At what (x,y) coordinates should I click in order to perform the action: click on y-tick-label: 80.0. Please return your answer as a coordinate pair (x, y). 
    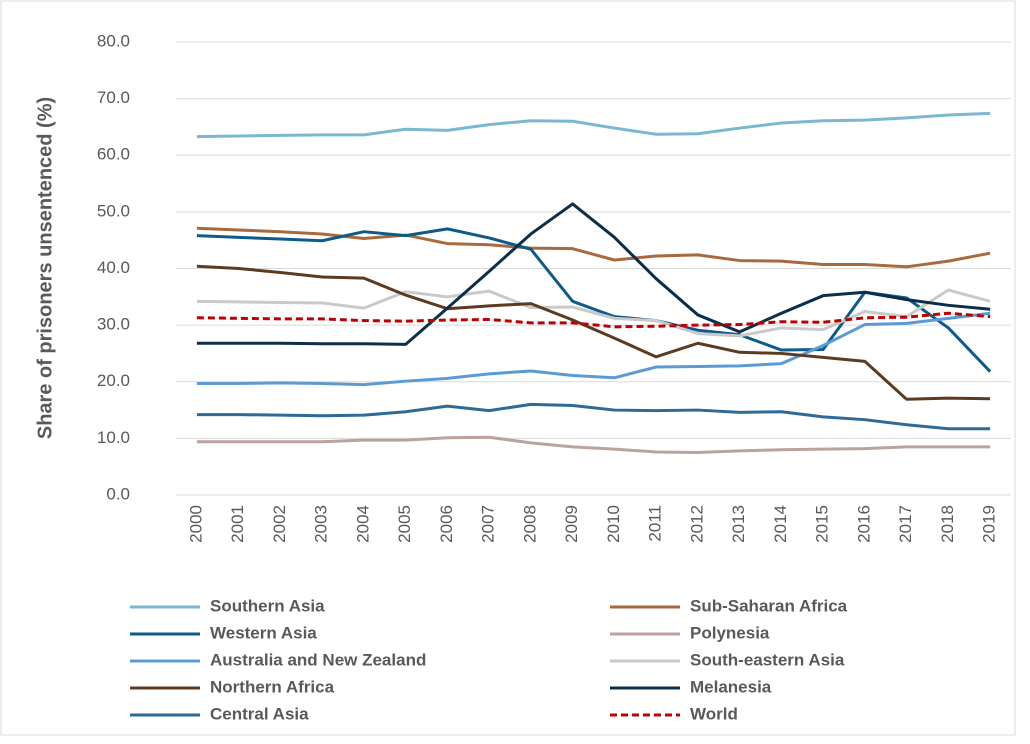
    Looking at the image, I should click on (113, 40).